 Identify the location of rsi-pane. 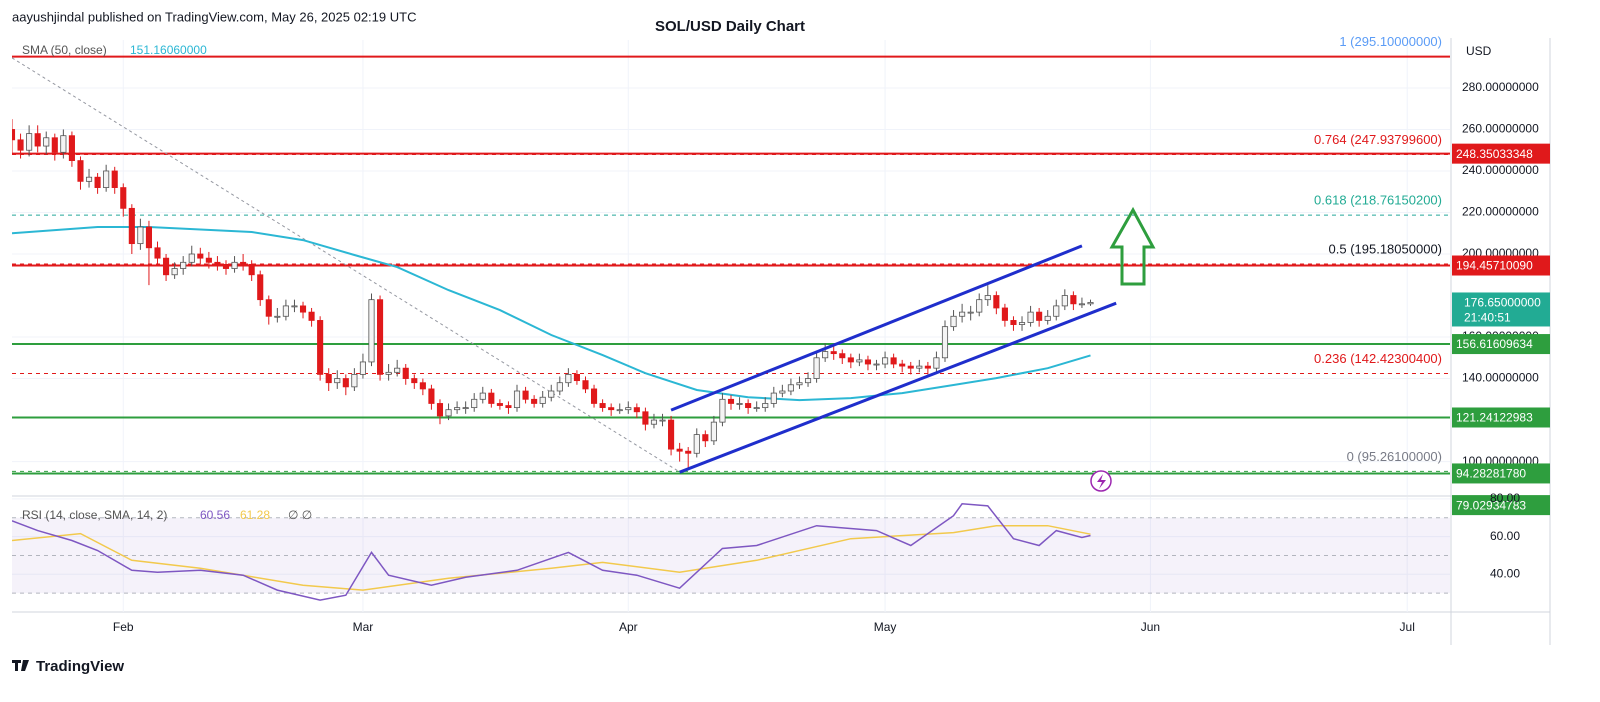
(731, 552).